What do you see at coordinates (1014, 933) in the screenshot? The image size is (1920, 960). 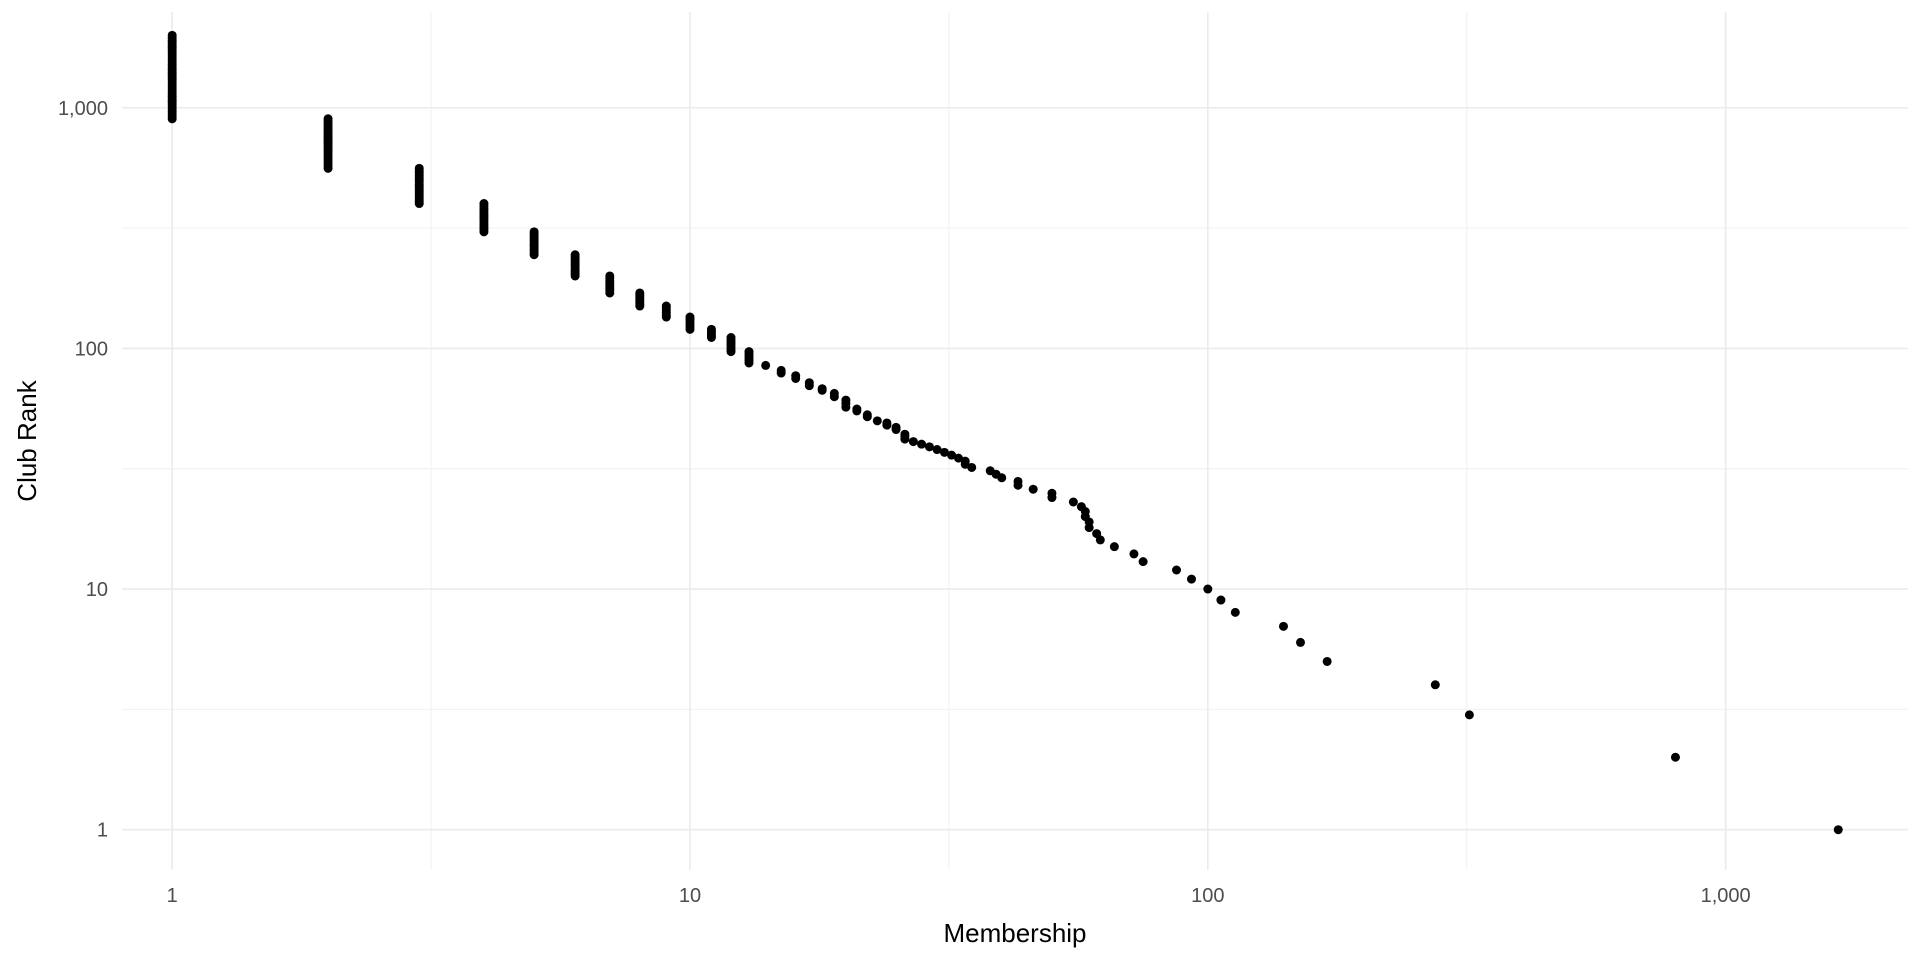 I see `x-axis-title: Membership` at bounding box center [1014, 933].